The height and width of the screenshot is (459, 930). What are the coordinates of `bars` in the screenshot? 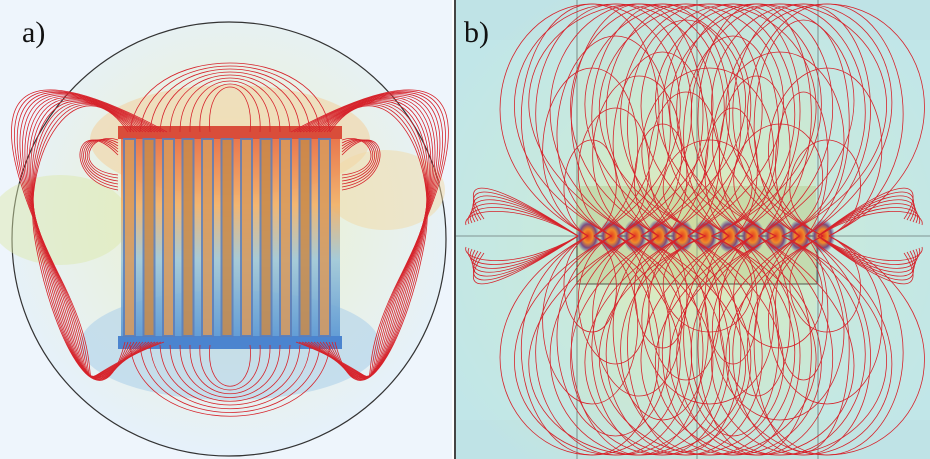 It's located at (227, 237).